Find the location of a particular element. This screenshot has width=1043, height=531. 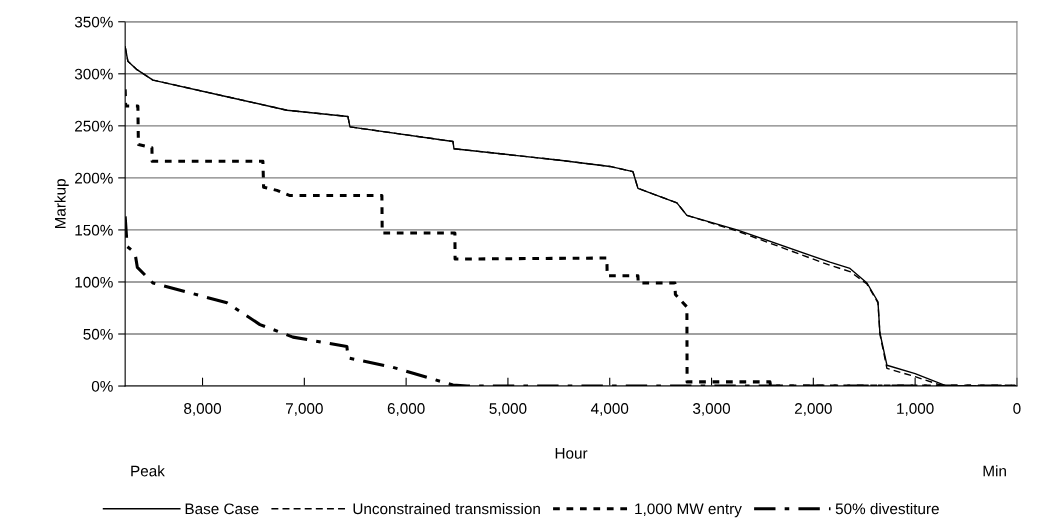

legend-label: 50% divestiture is located at coordinates (887, 509).